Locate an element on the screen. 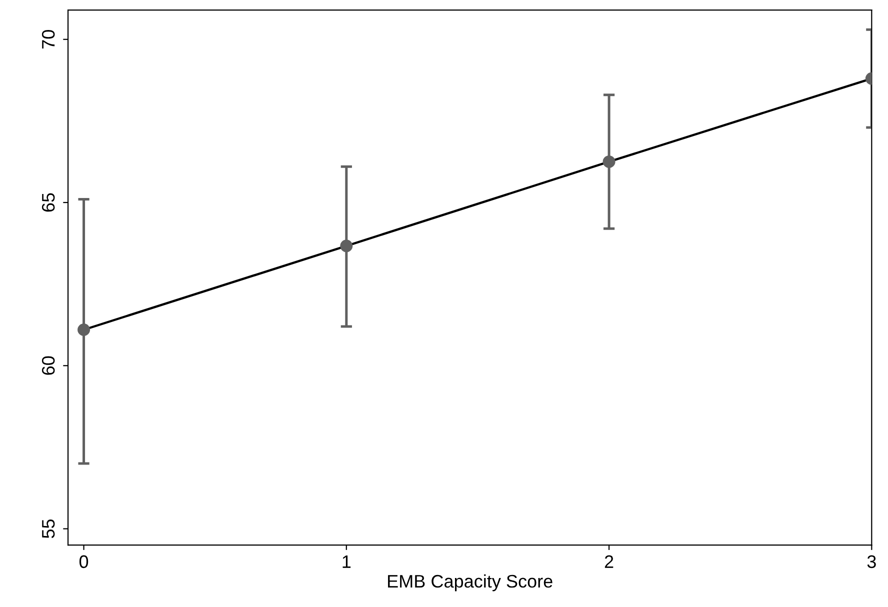  y-tick-label: 70 is located at coordinates (48, 39).